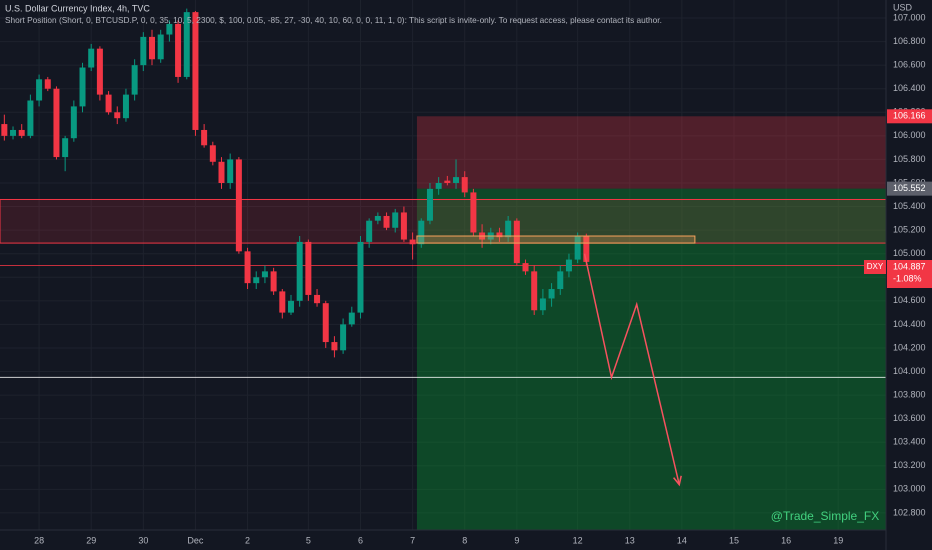 The image size is (932, 550). Describe the element at coordinates (909, 371) in the screenshot. I see `y-tick-label: 104.000` at that location.